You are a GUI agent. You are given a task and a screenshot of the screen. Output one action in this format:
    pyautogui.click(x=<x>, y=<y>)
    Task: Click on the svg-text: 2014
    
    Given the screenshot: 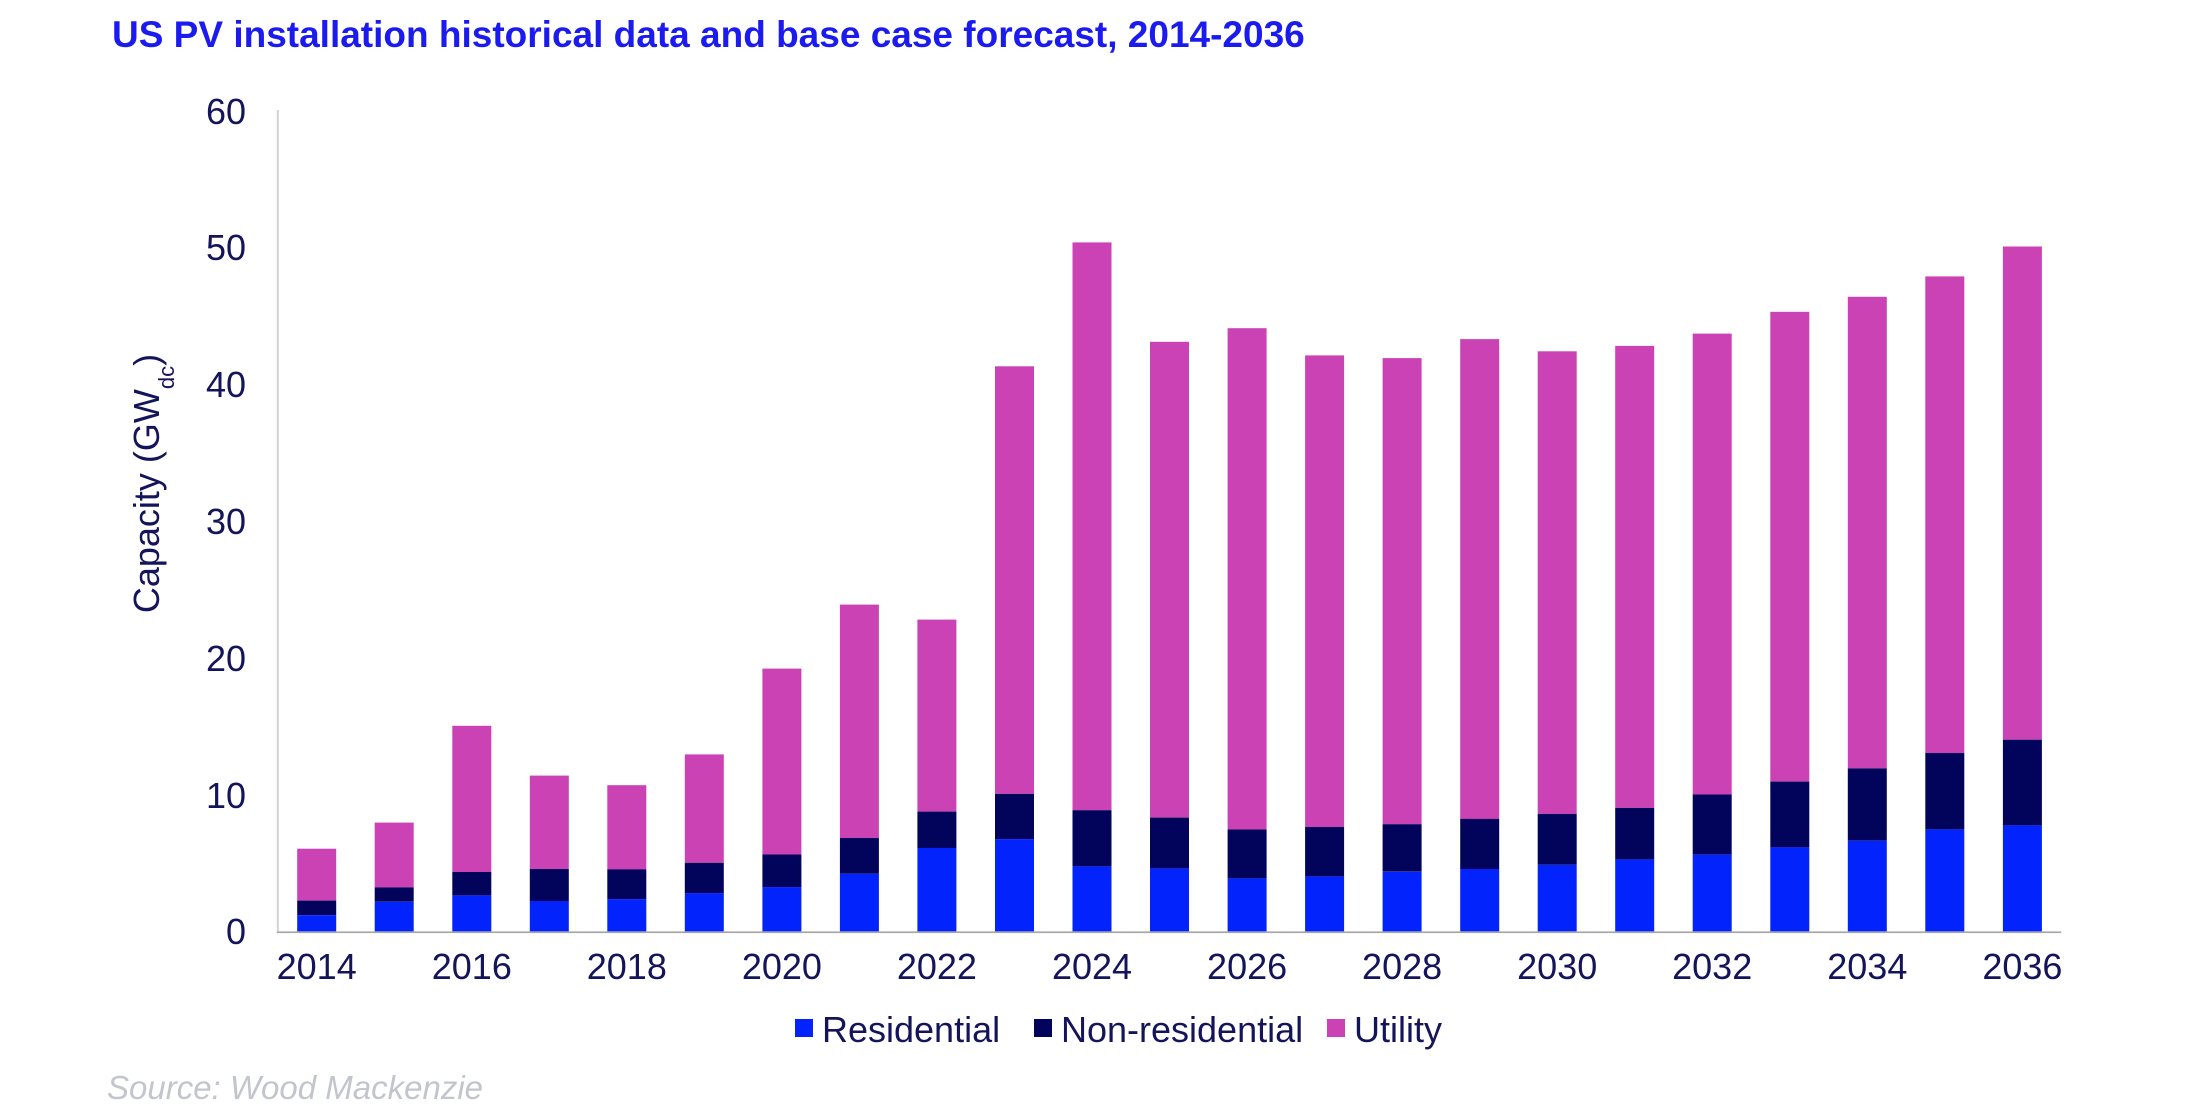 What is the action you would take?
    pyautogui.click(x=317, y=966)
    